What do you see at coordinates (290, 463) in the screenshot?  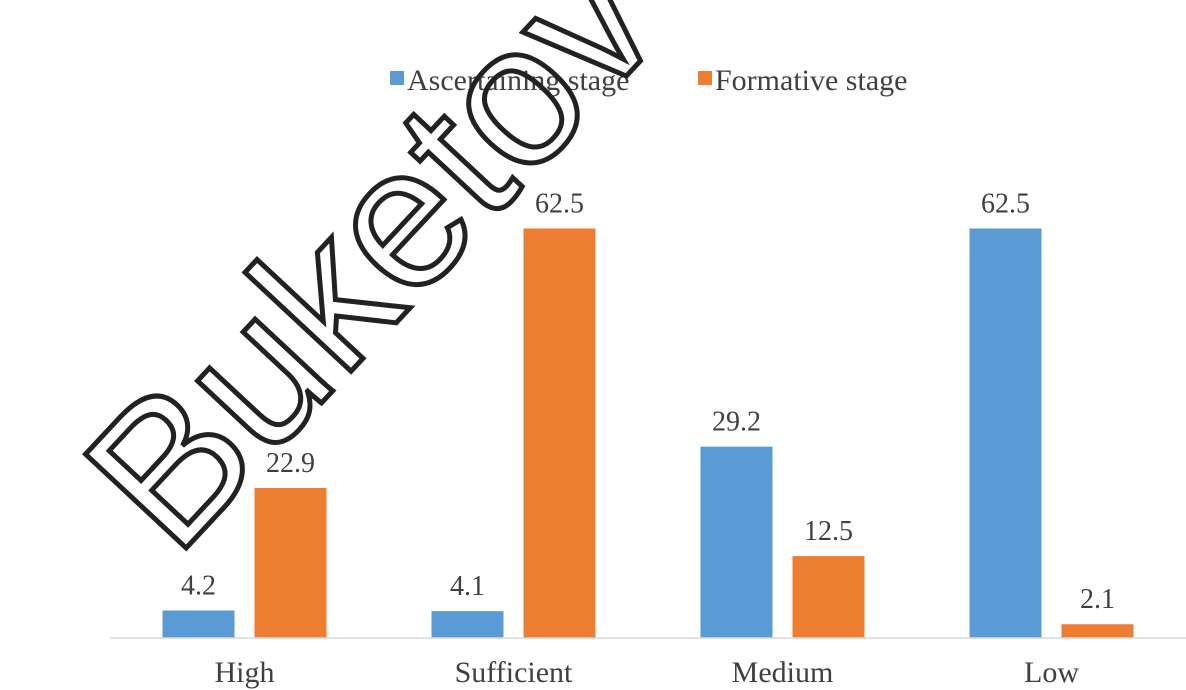 I see `data-label-high-formative: 22.9` at bounding box center [290, 463].